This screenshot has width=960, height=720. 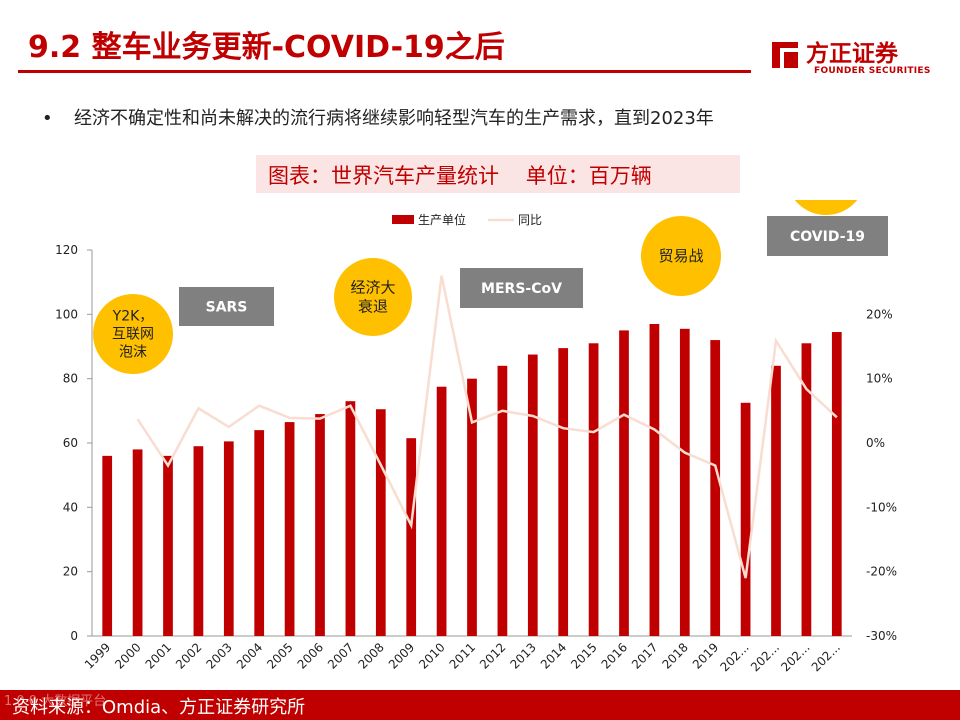 What do you see at coordinates (826, 207) in the screenshot?
I see `uncertain-annotation-circle` at bounding box center [826, 207].